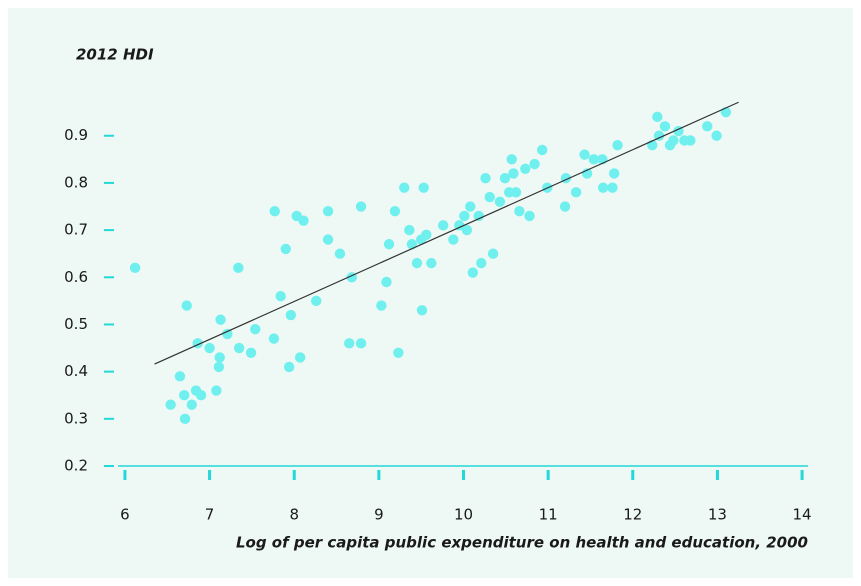 Image resolution: width=861 pixels, height=586 pixels. I want to click on x-tick-label: 9, so click(379, 515).